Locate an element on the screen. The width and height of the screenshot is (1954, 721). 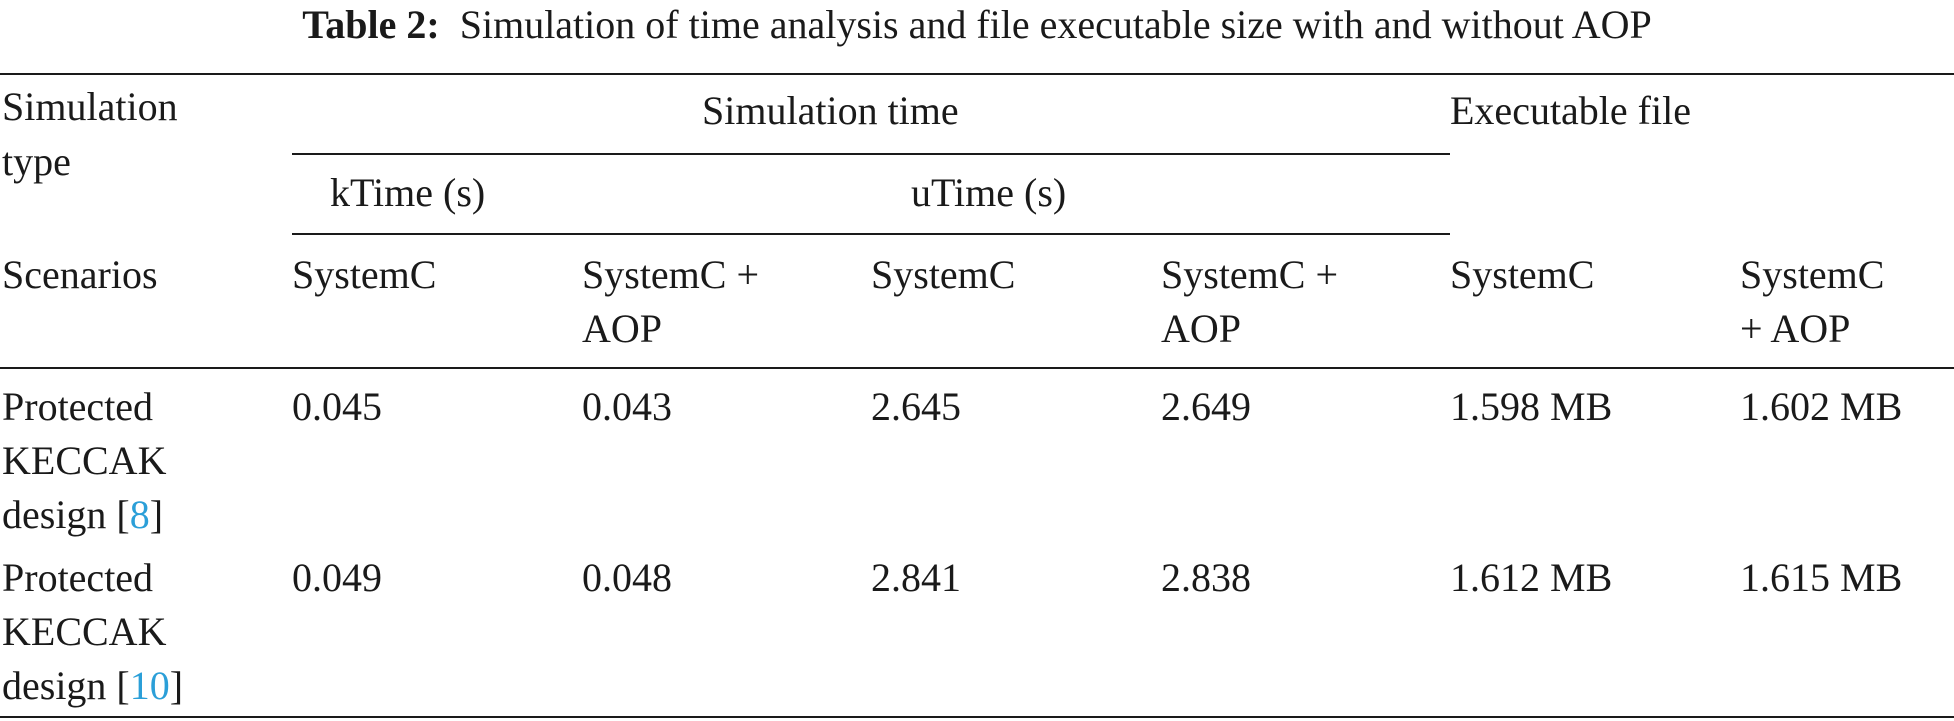
header-utime: uTime (s) is located at coordinates (989, 192).